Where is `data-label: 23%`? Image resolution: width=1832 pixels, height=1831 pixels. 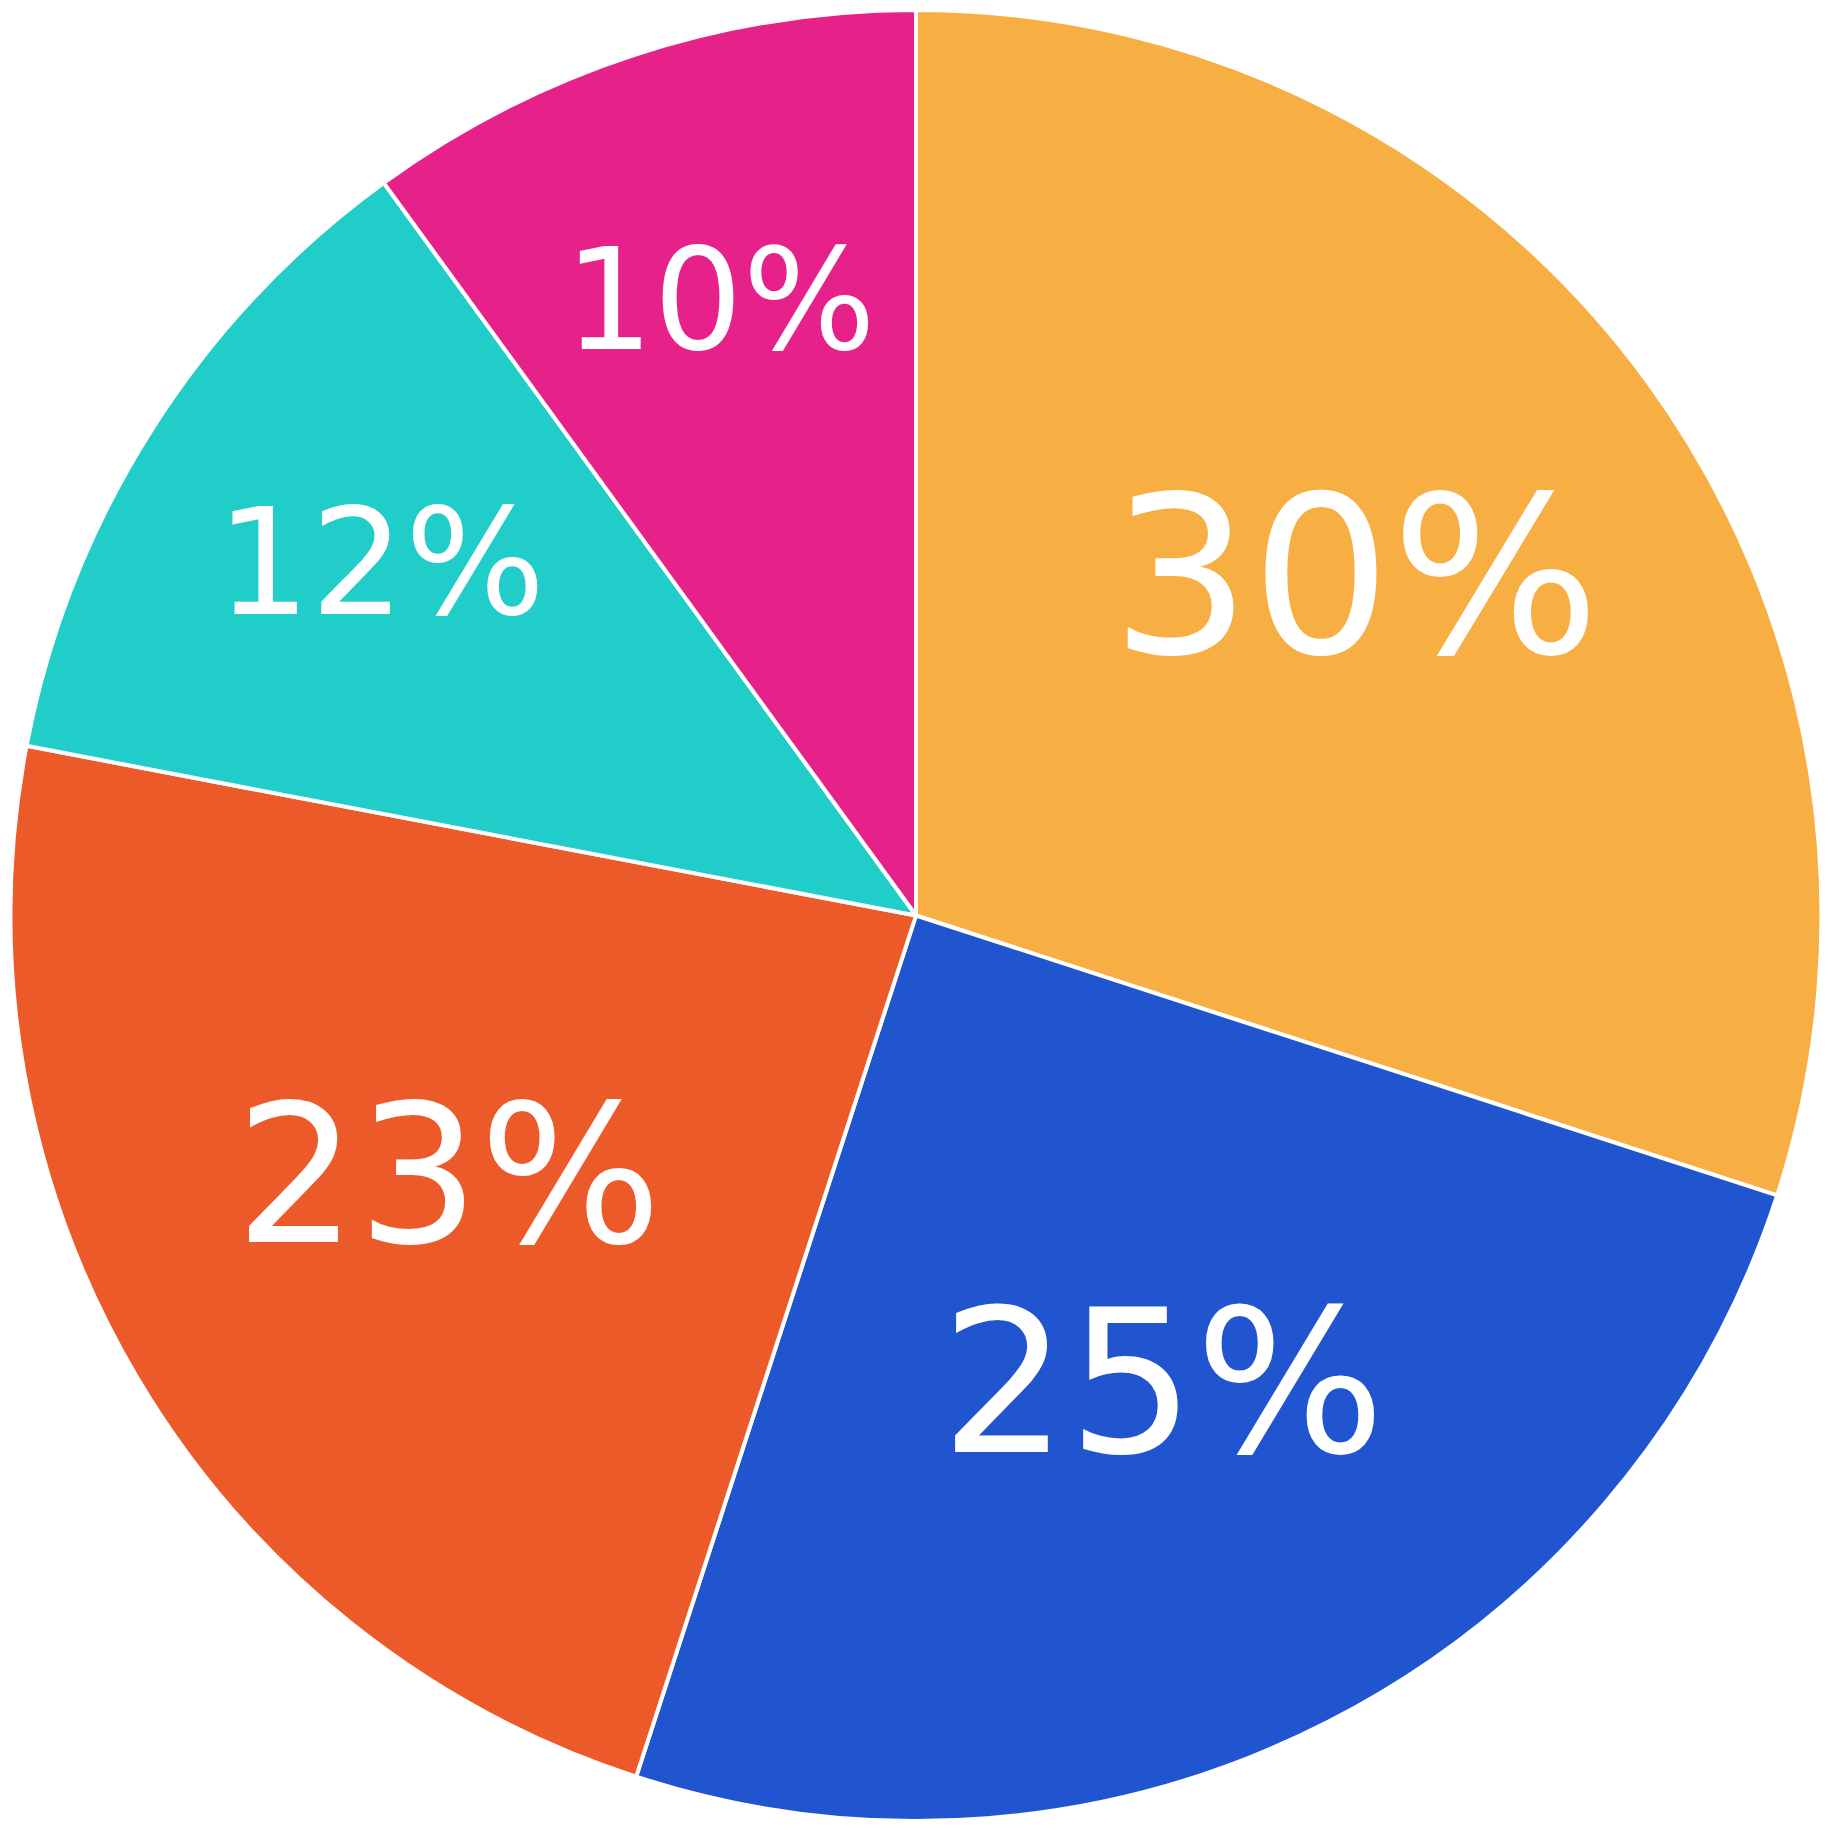 data-label: 23% is located at coordinates (448, 1175).